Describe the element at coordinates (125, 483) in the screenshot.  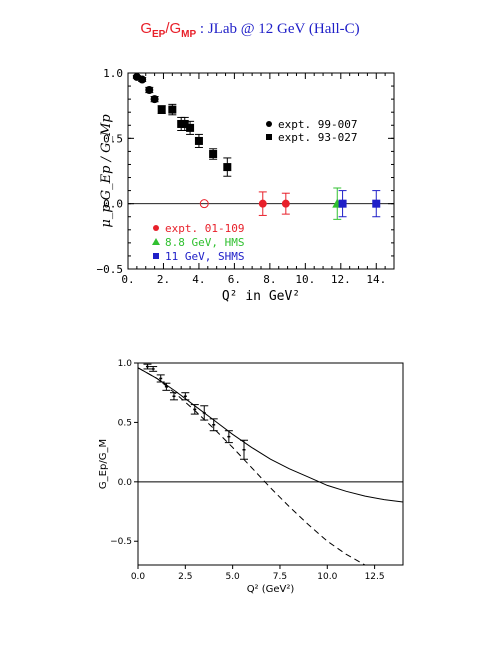
I see `plot2-ytick-label: 0.0` at that location.